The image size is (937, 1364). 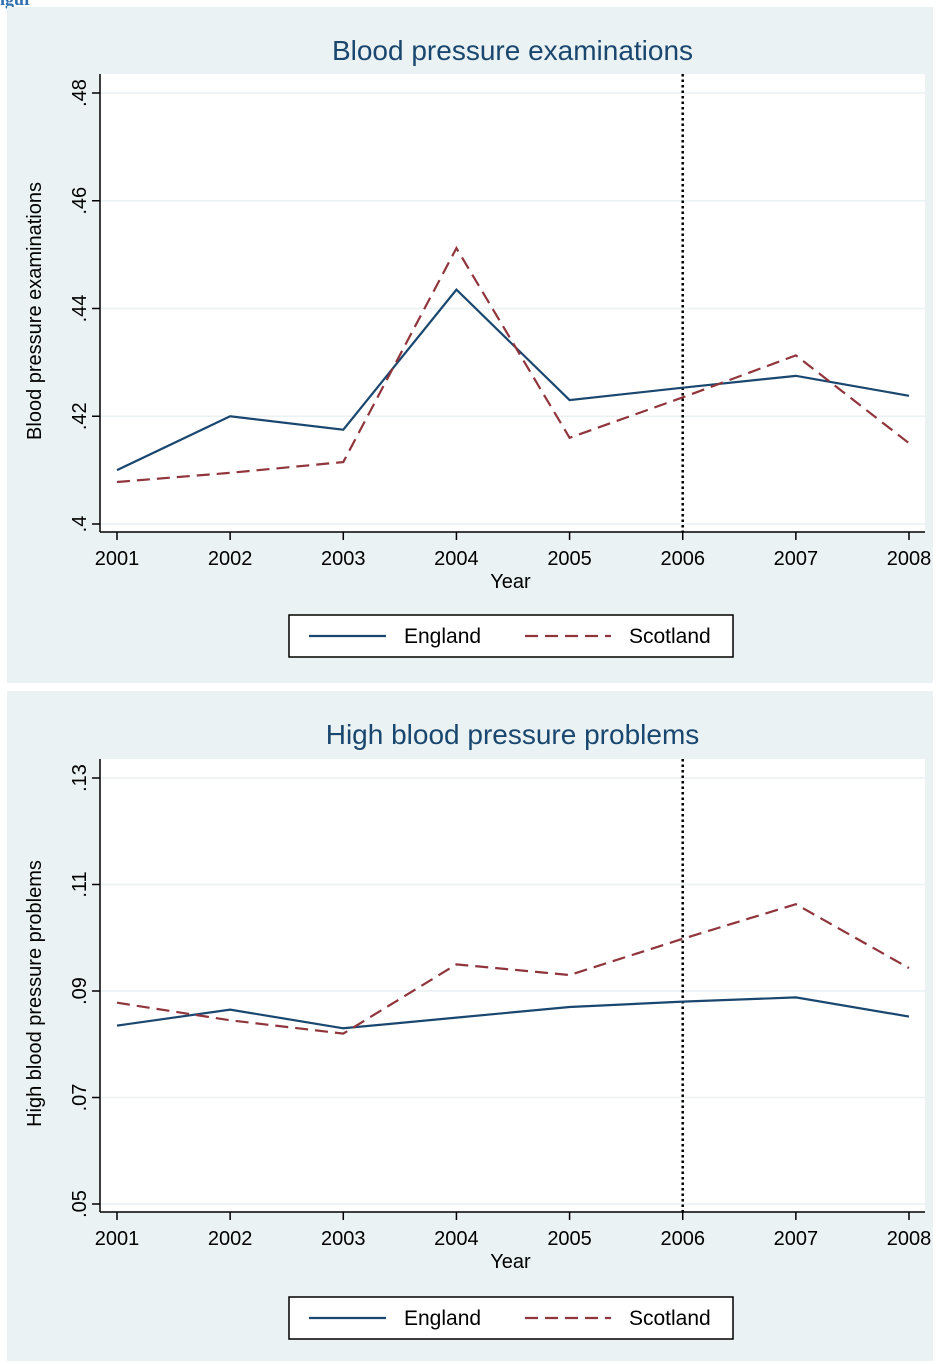 What do you see at coordinates (512, 50) in the screenshot?
I see `chart-title: Blood pressure examinations` at bounding box center [512, 50].